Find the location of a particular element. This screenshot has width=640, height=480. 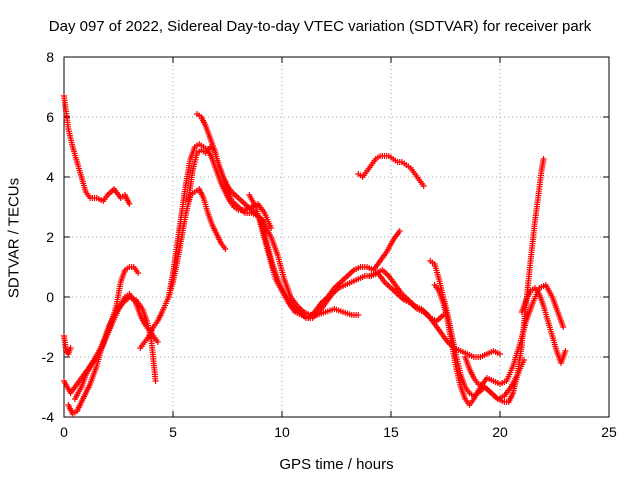

y-tick-label: 6 is located at coordinates (50, 117).